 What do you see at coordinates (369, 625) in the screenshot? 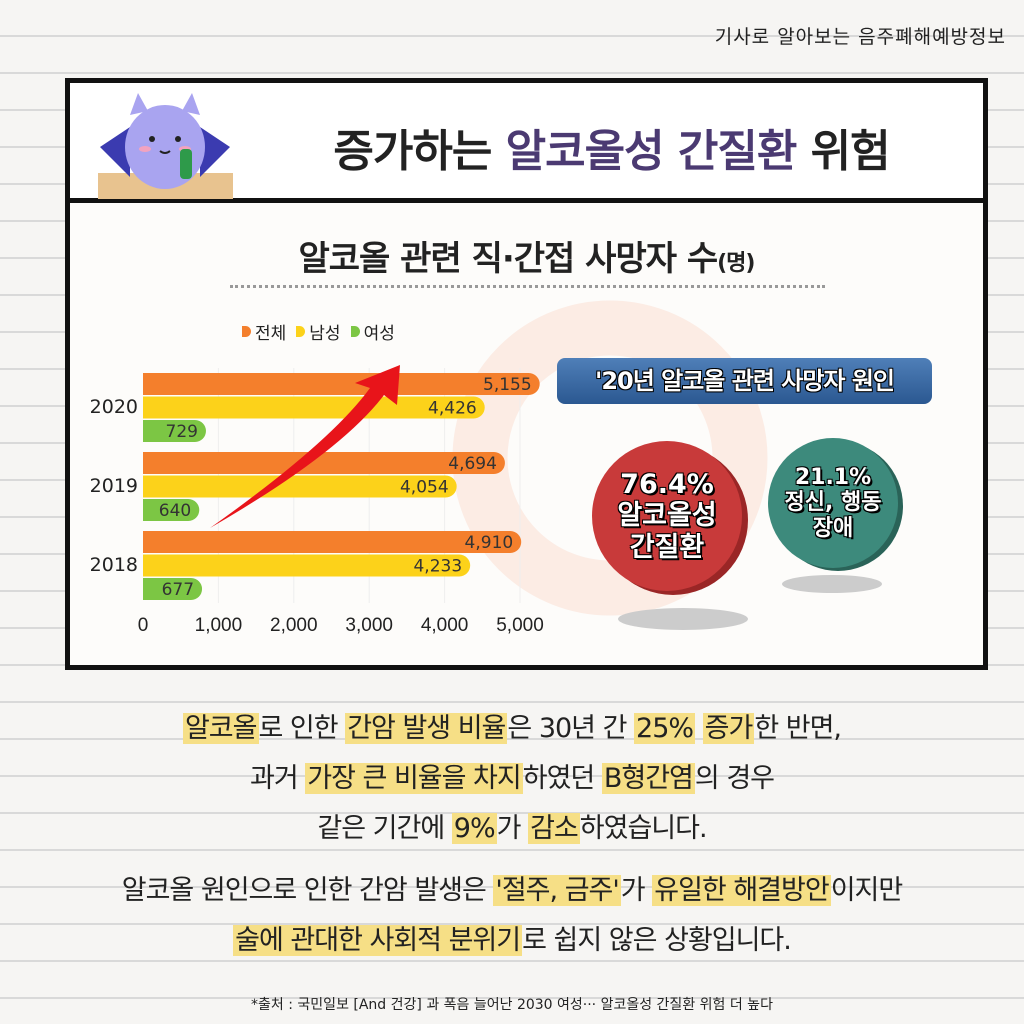
I see `x-tick-label: 3,000` at bounding box center [369, 625].